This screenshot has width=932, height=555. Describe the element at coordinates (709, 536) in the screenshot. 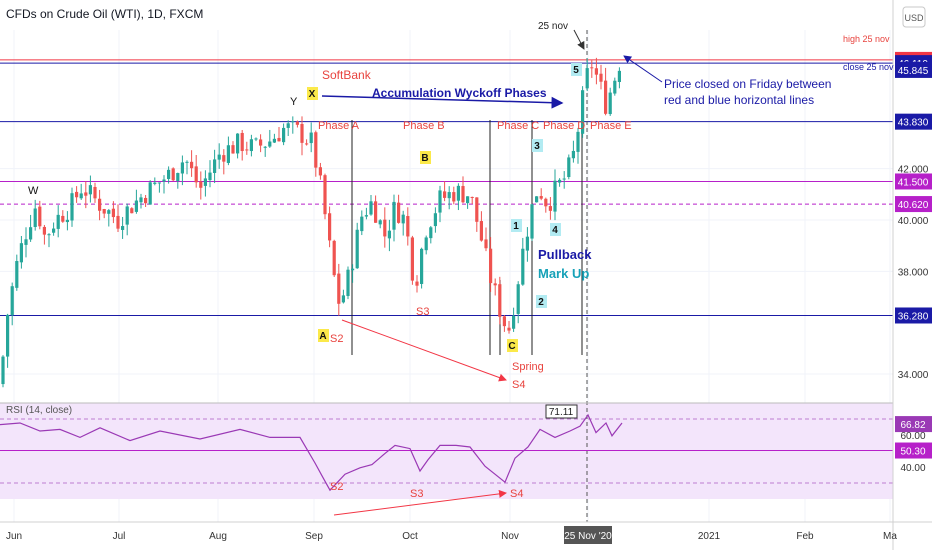

I see `time-tick: 2021` at that location.